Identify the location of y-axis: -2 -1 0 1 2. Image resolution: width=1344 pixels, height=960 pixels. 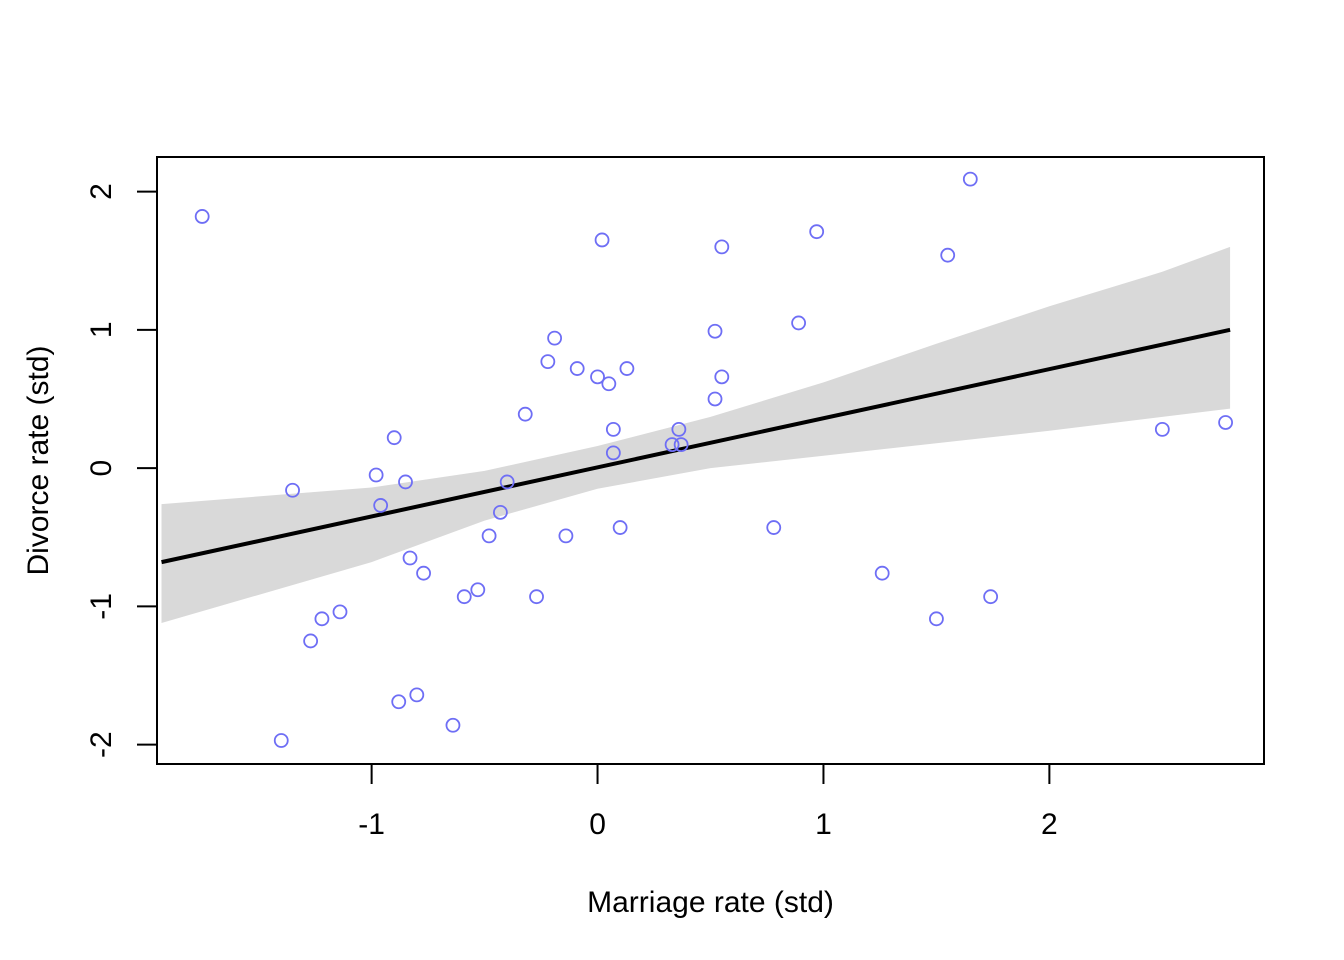
(121, 470).